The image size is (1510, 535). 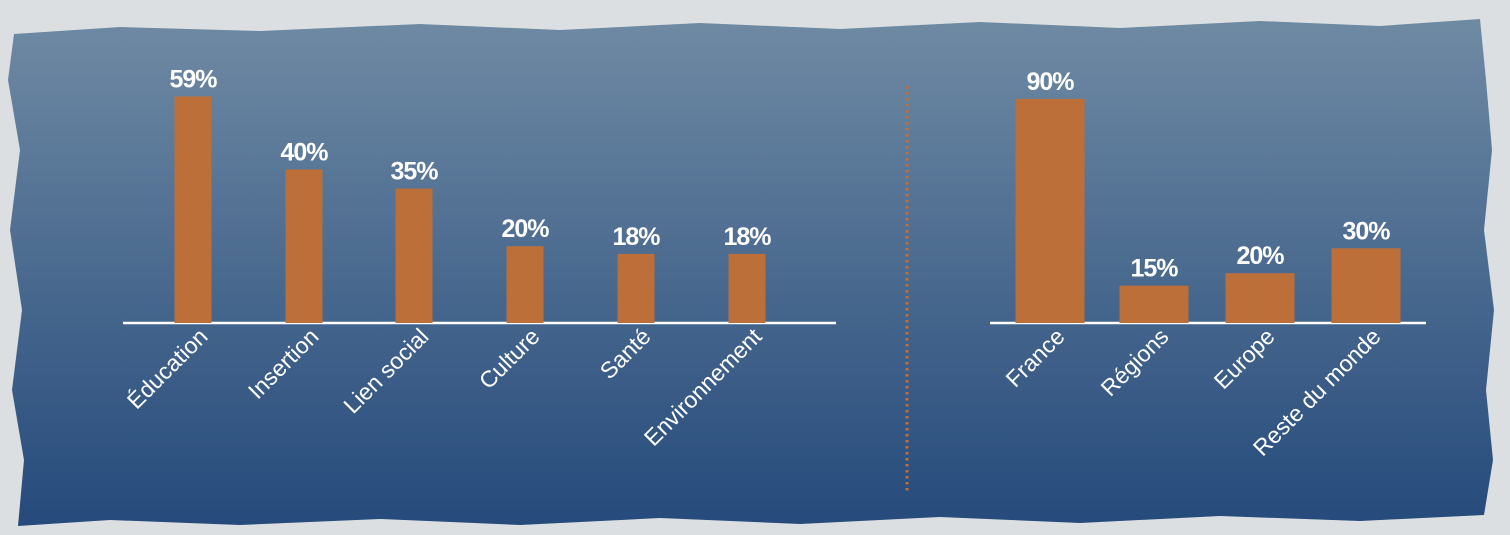 What do you see at coordinates (1154, 304) in the screenshot?
I see `bar-regions` at bounding box center [1154, 304].